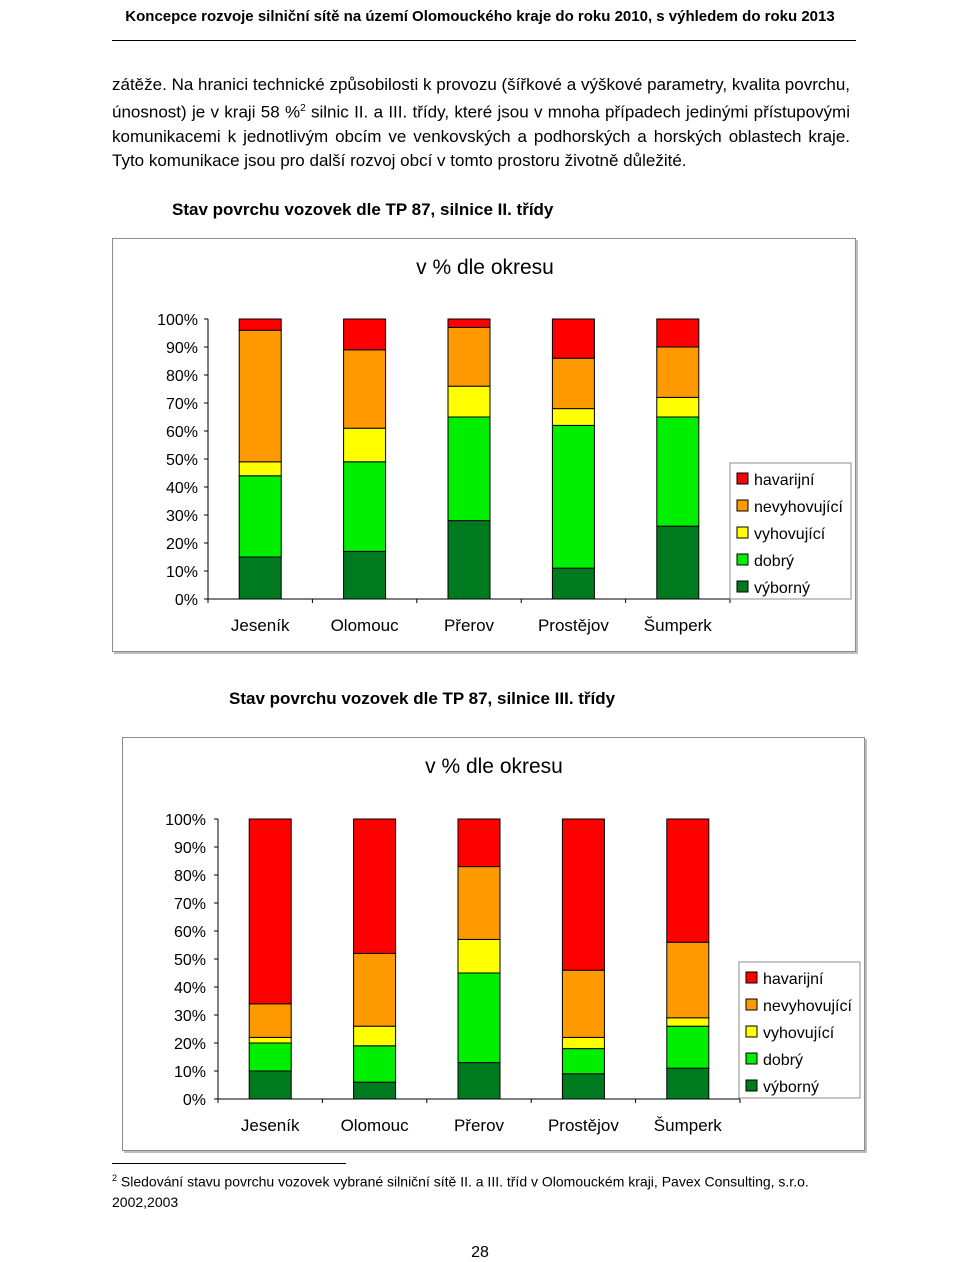  Describe the element at coordinates (115, 1178) in the screenshot. I see `footnote-number: 2` at that location.